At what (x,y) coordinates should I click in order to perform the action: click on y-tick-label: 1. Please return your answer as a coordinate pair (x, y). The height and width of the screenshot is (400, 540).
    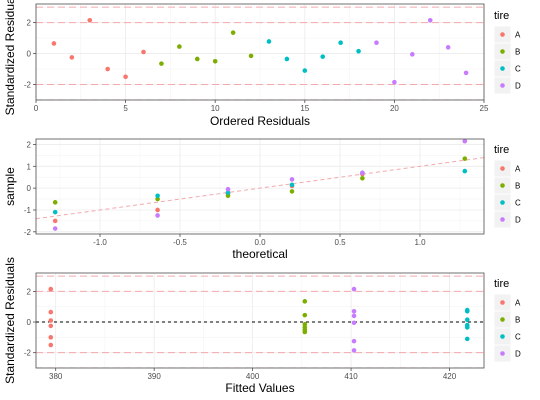
    Looking at the image, I should click on (29, 166).